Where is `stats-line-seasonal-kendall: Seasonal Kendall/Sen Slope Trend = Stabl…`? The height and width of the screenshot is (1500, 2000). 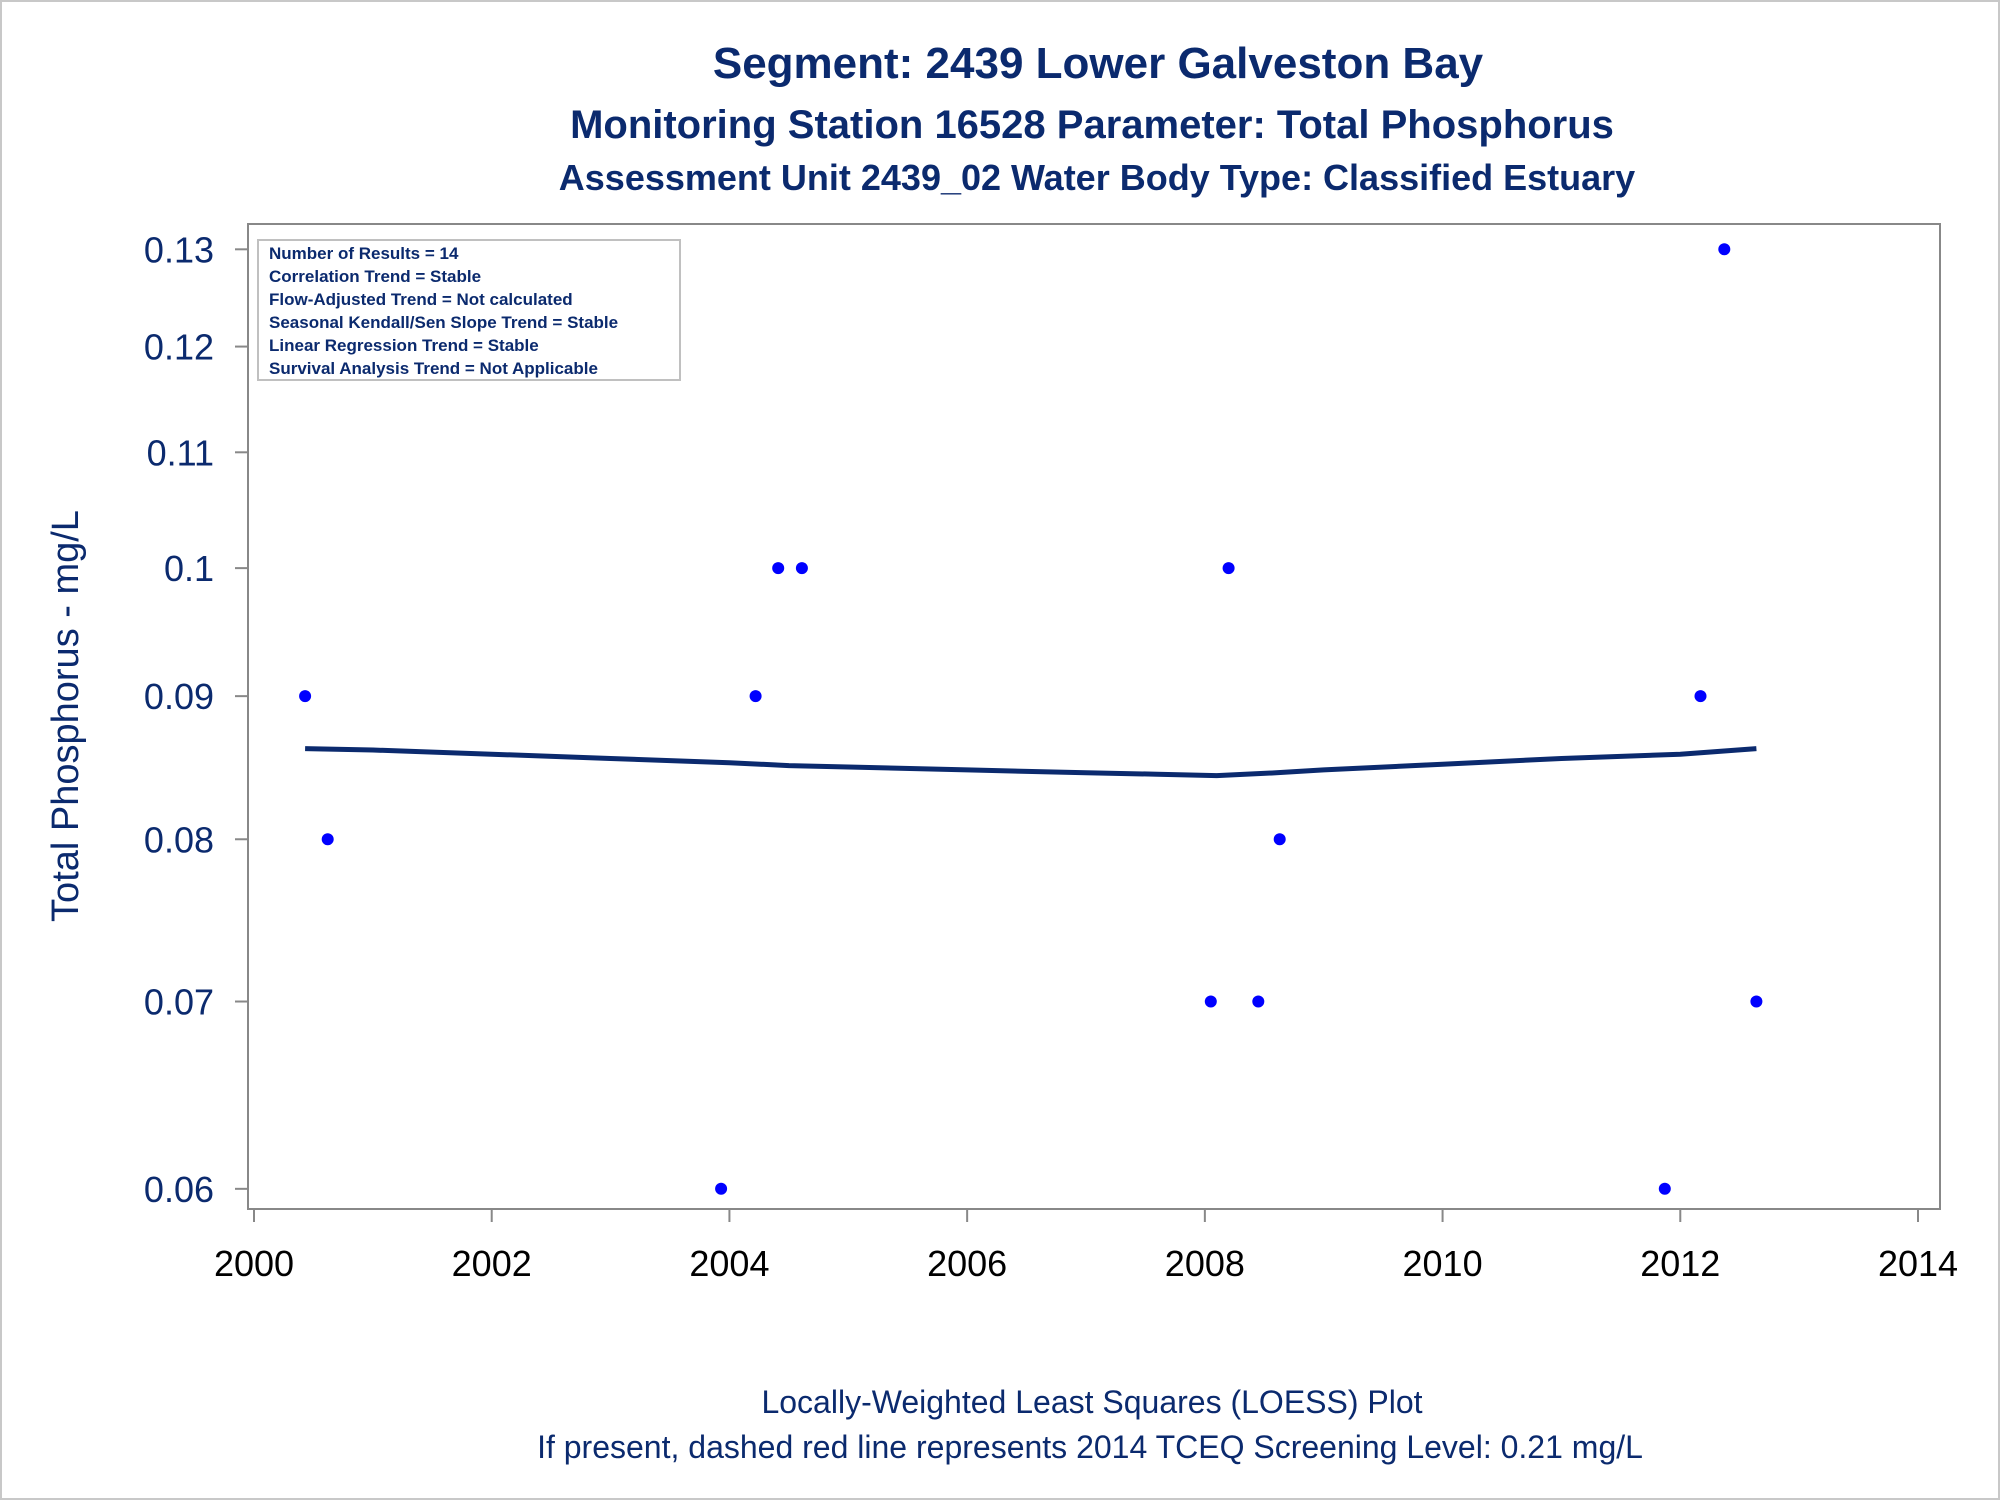
stats-line-seasonal-kendall: Seasonal Kendall/Sen Slope Trend = Stabl… is located at coordinates (443, 322).